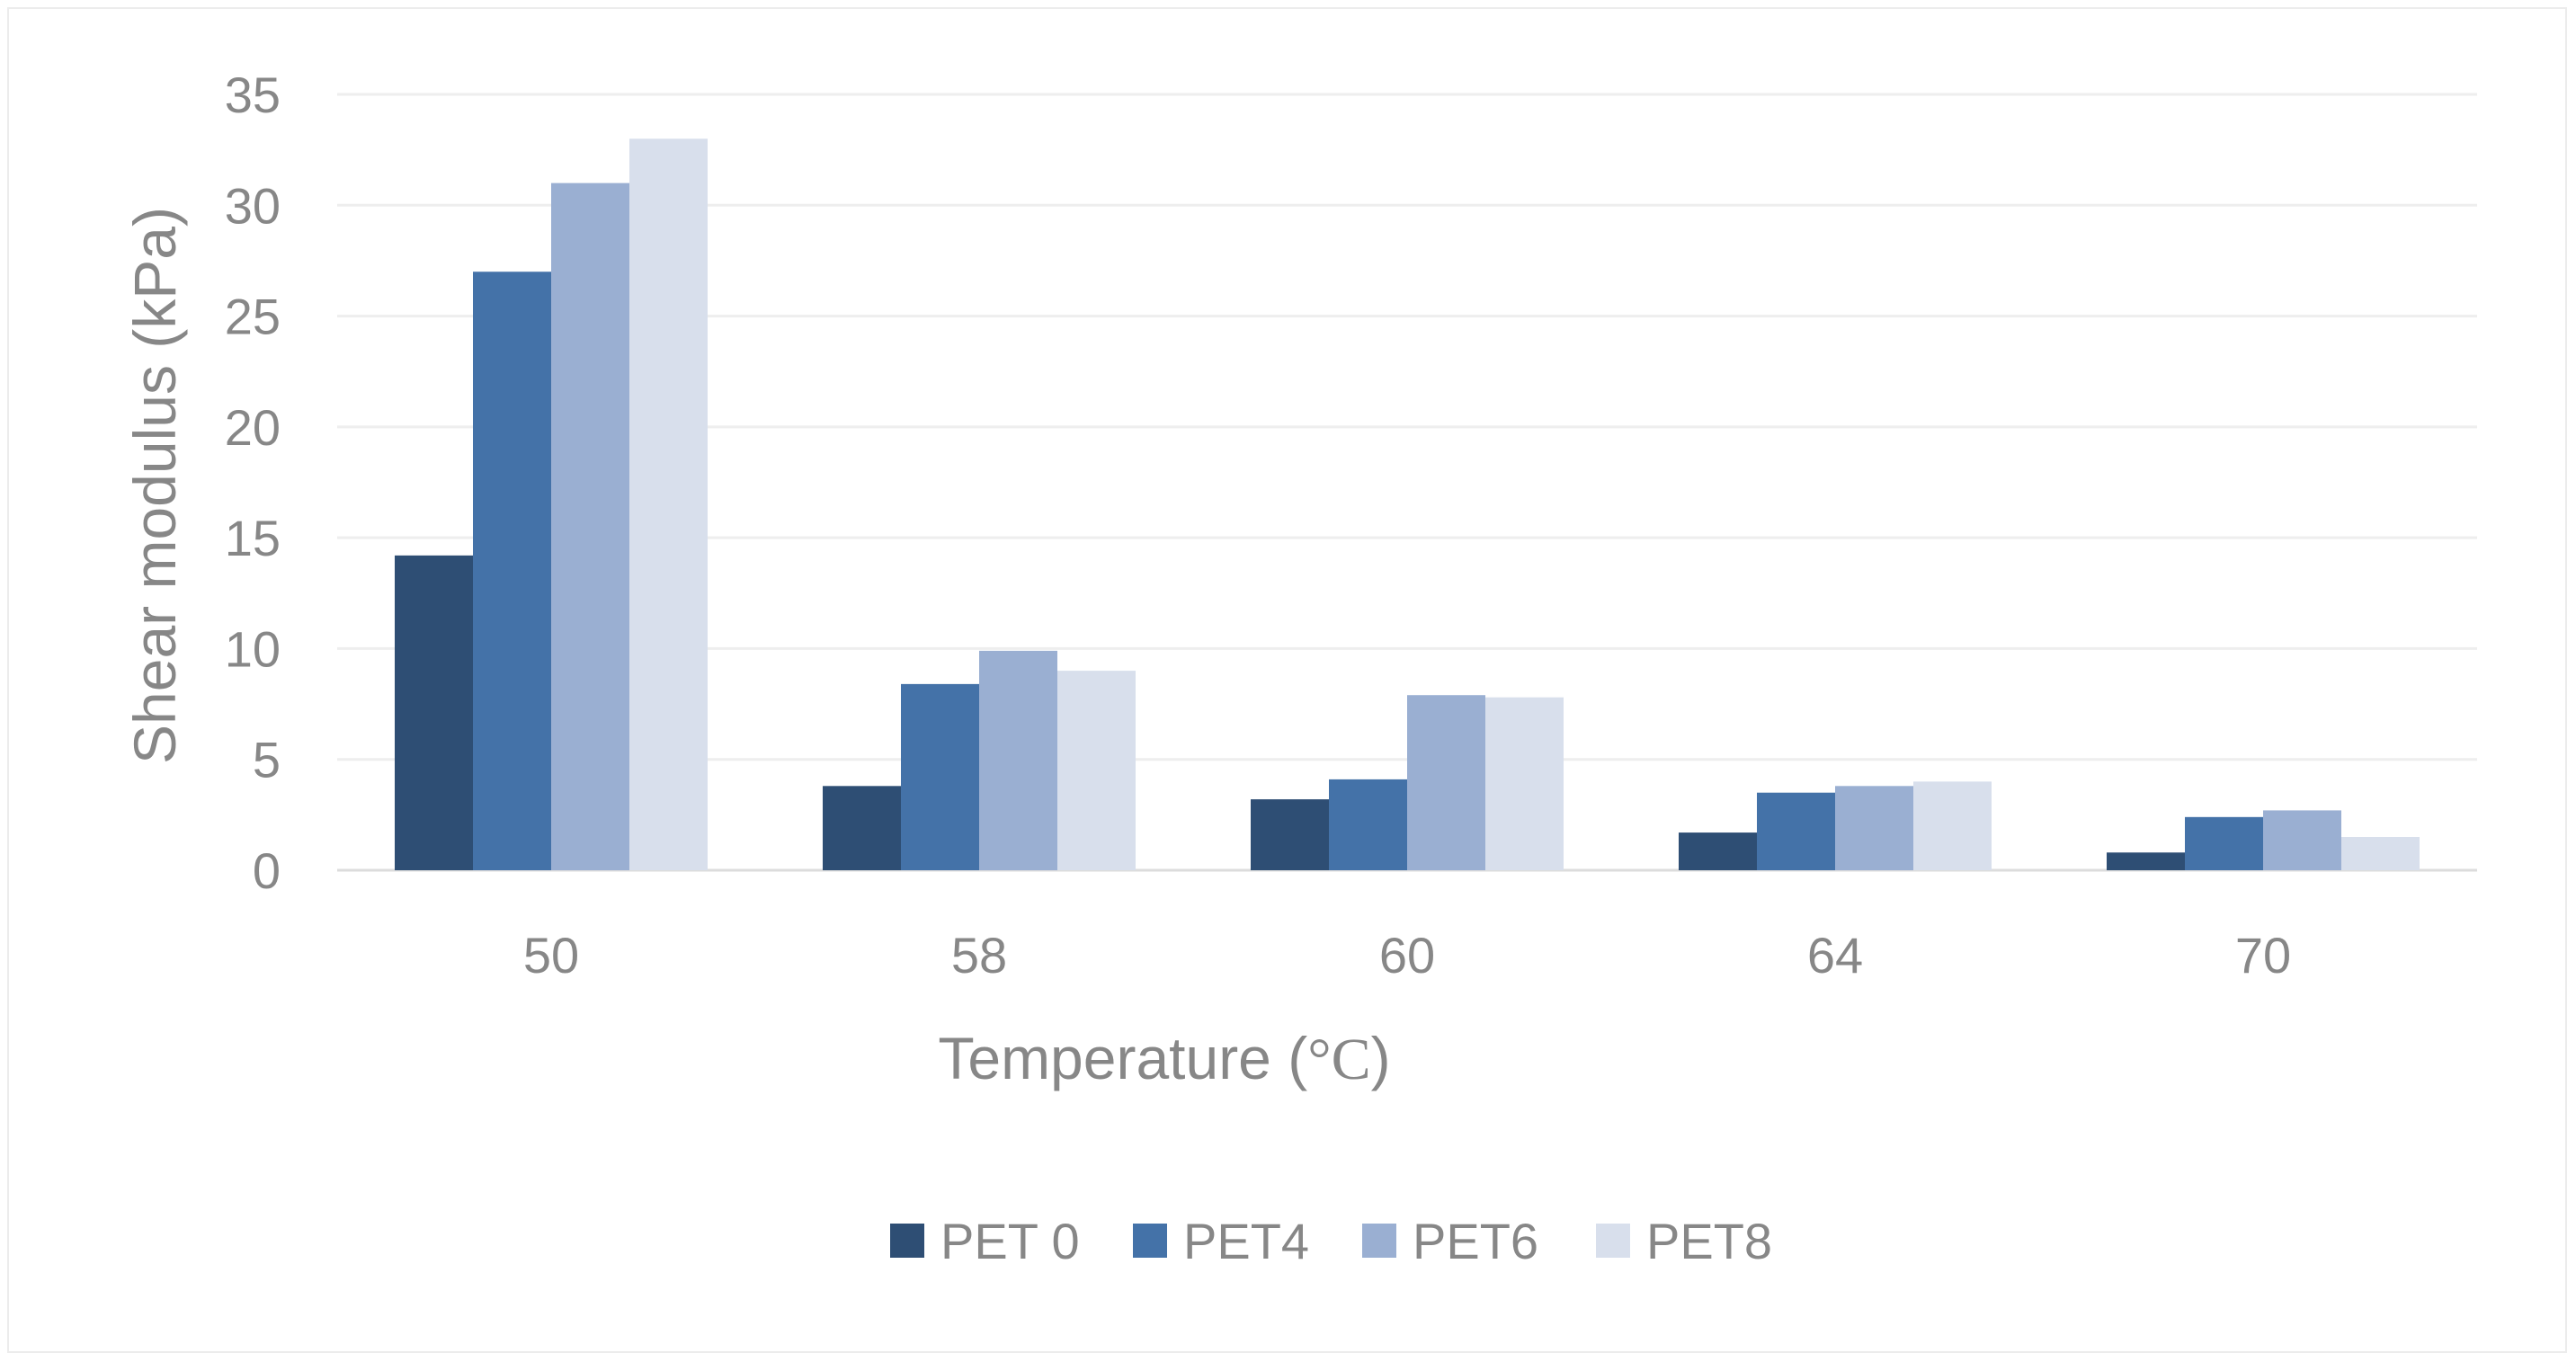 The height and width of the screenshot is (1362, 2576). I want to click on legend-label: PET8, so click(1709, 1241).